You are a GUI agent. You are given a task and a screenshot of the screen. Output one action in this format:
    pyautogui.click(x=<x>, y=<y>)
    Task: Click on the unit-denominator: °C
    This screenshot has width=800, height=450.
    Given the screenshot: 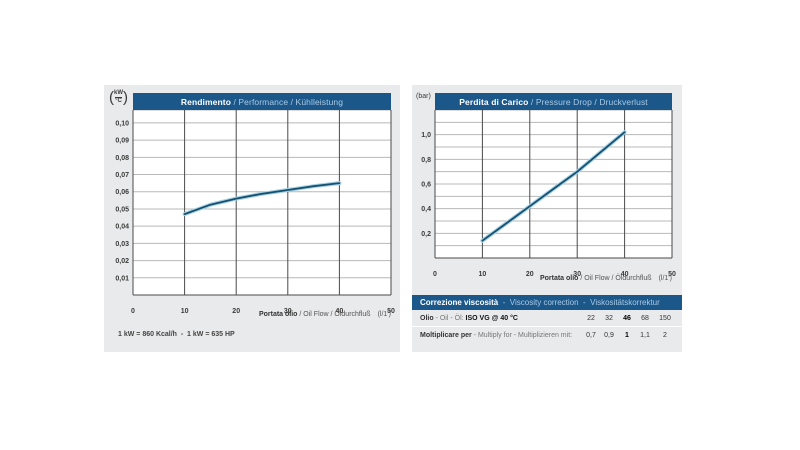 What is the action you would take?
    pyautogui.click(x=118, y=100)
    